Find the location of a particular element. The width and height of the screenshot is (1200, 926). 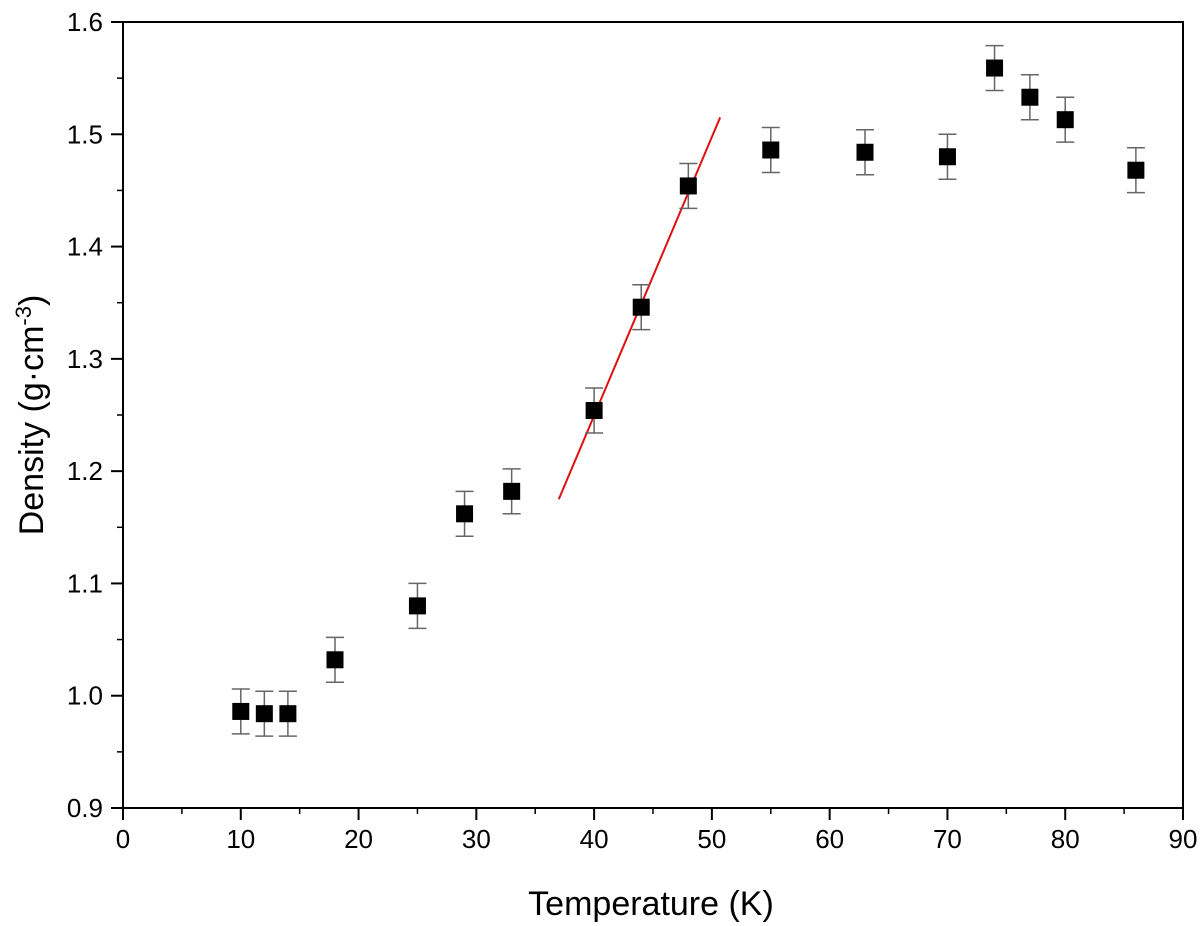

y-tick-label: 1.2 is located at coordinates (85, 471).